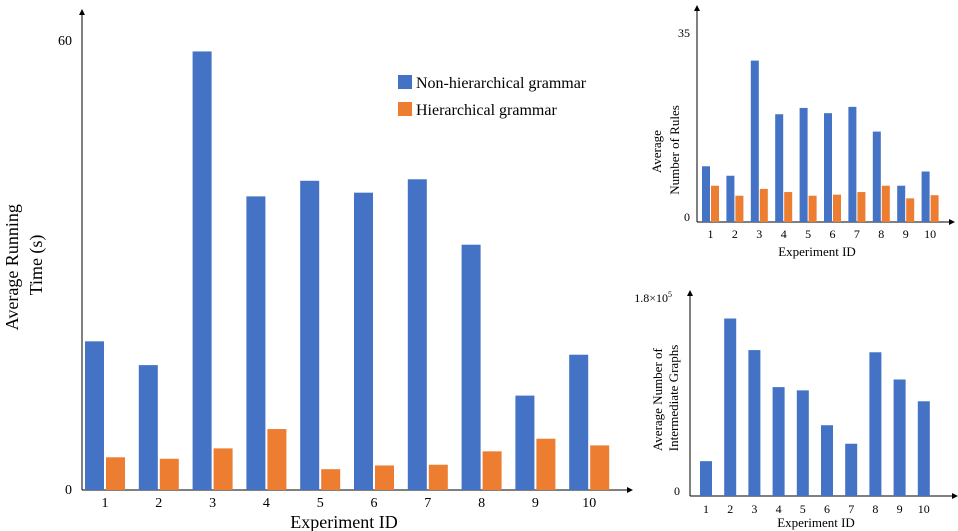 This screenshot has width=958, height=531. I want to click on main-y-label-line-1: Average Running, so click(12, 267).